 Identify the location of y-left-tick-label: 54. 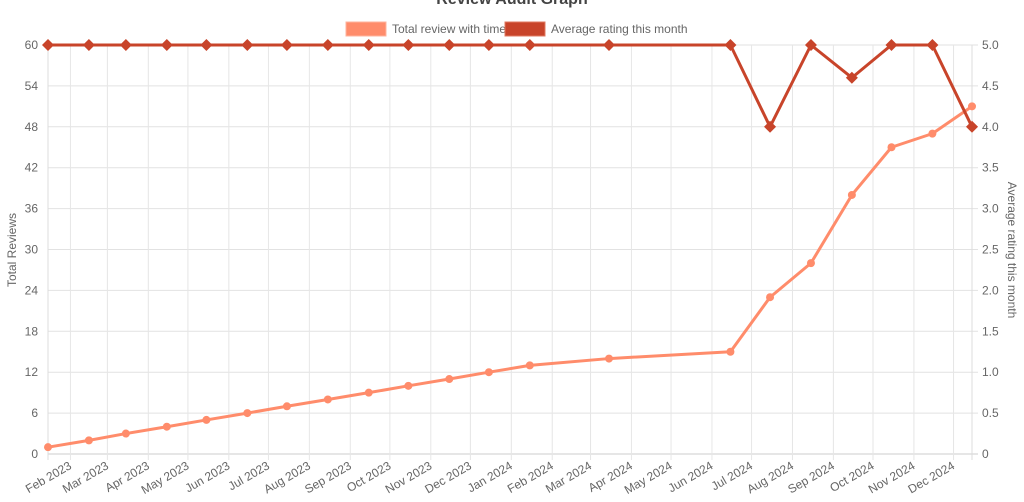
(32, 86).